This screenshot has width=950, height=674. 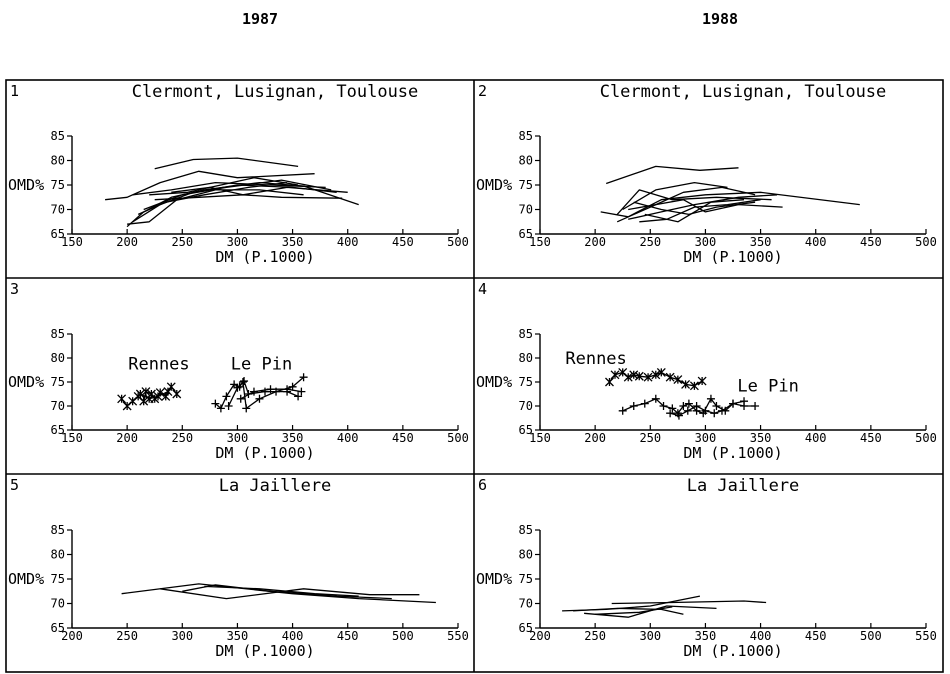 I want to click on x-tick-label: 150, so click(x=72, y=438).